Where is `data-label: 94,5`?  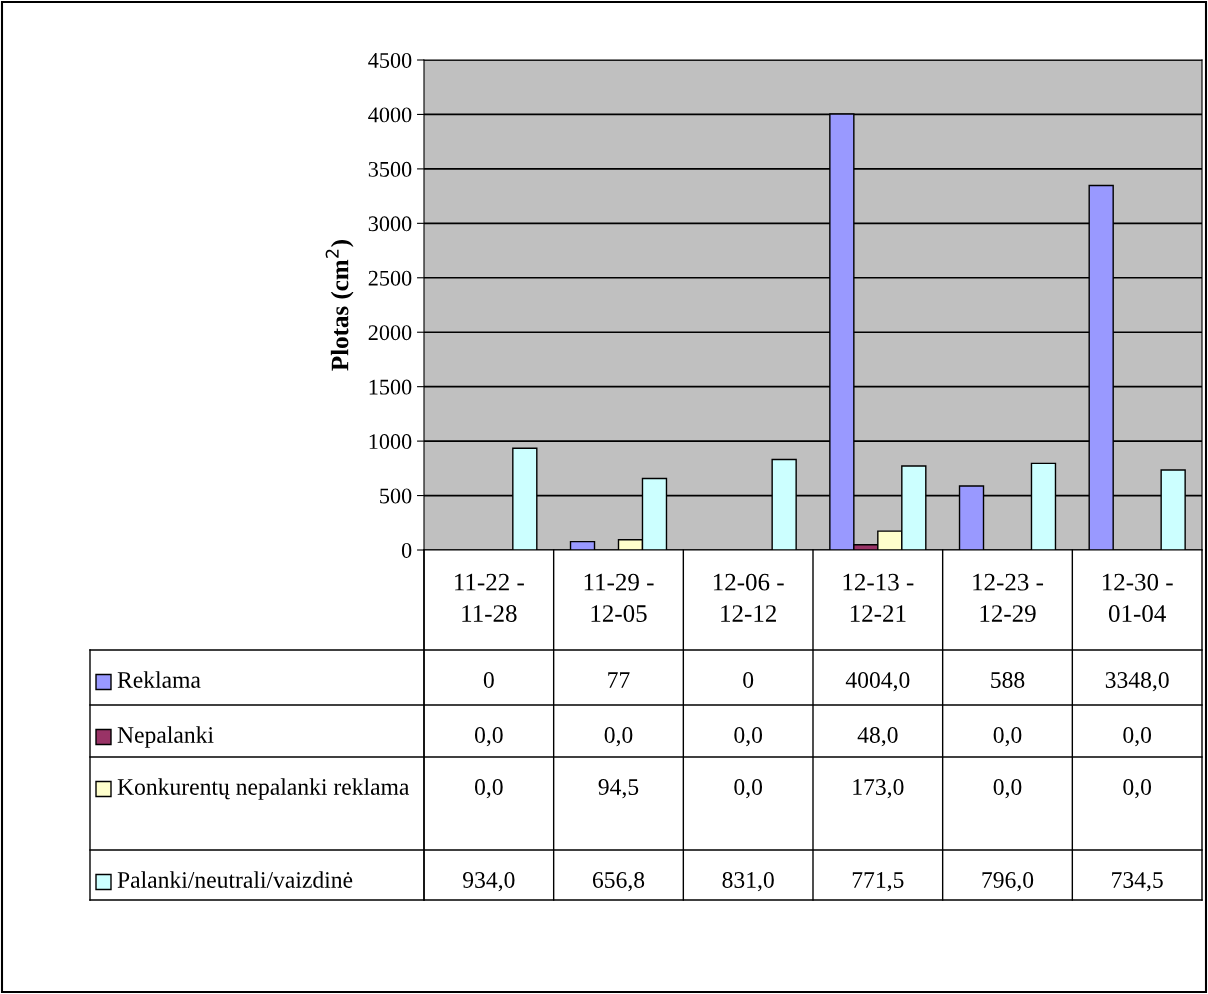 data-label: 94,5 is located at coordinates (618, 789).